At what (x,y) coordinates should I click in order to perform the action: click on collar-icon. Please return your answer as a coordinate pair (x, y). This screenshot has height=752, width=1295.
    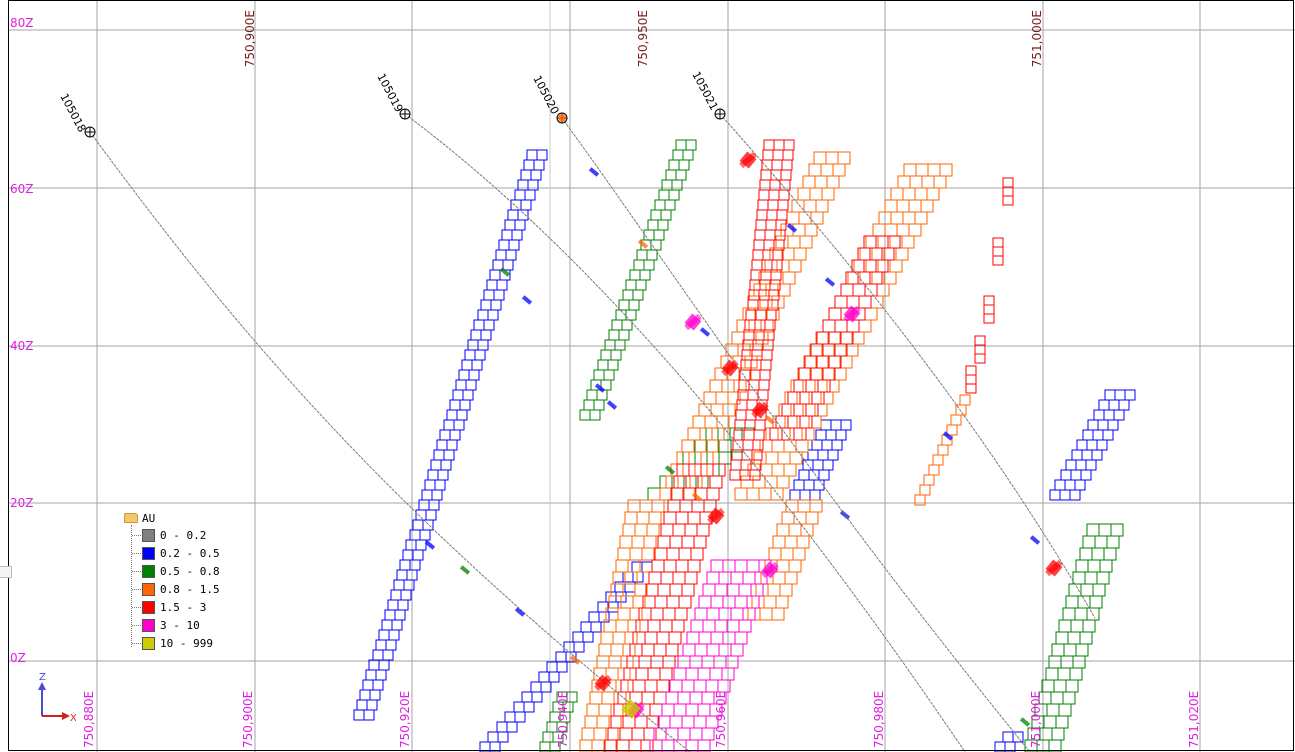
    Looking at the image, I should click on (720, 114).